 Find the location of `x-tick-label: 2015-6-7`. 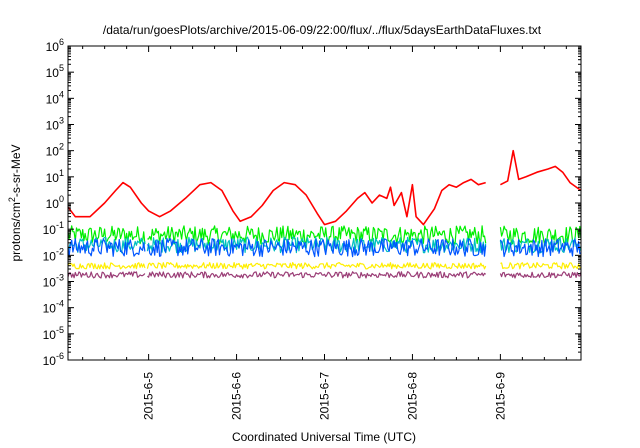

x-tick-label: 2015-6-7 is located at coordinates (325, 396).